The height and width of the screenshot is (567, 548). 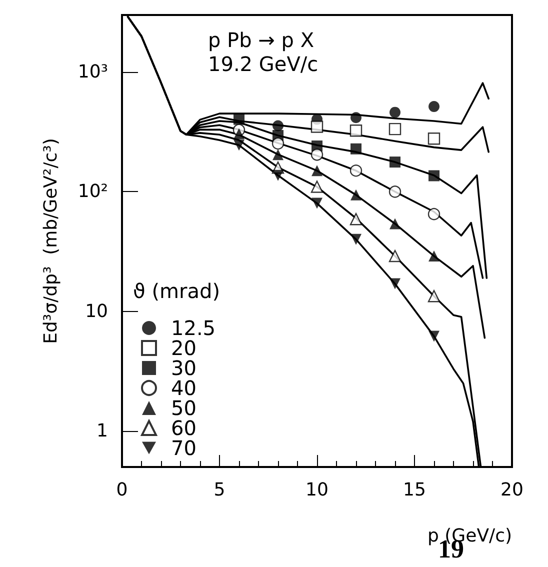 What do you see at coordinates (93, 191) in the screenshot?
I see `y-tick-label: 10²` at bounding box center [93, 191].